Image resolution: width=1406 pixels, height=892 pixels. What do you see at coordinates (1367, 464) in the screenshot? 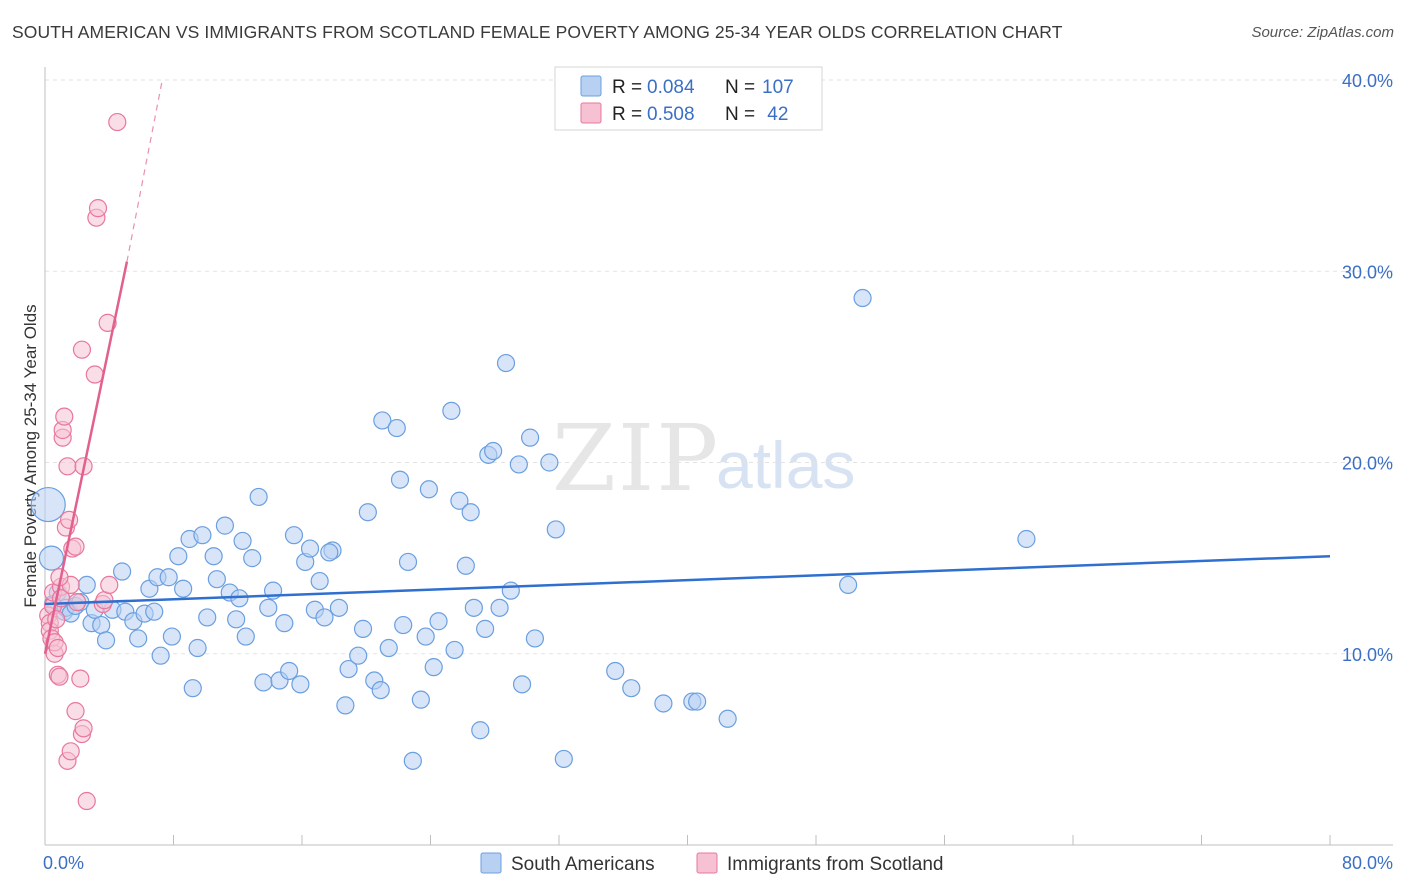
I see `y-tick-label-20: 20.0%` at bounding box center [1367, 464].